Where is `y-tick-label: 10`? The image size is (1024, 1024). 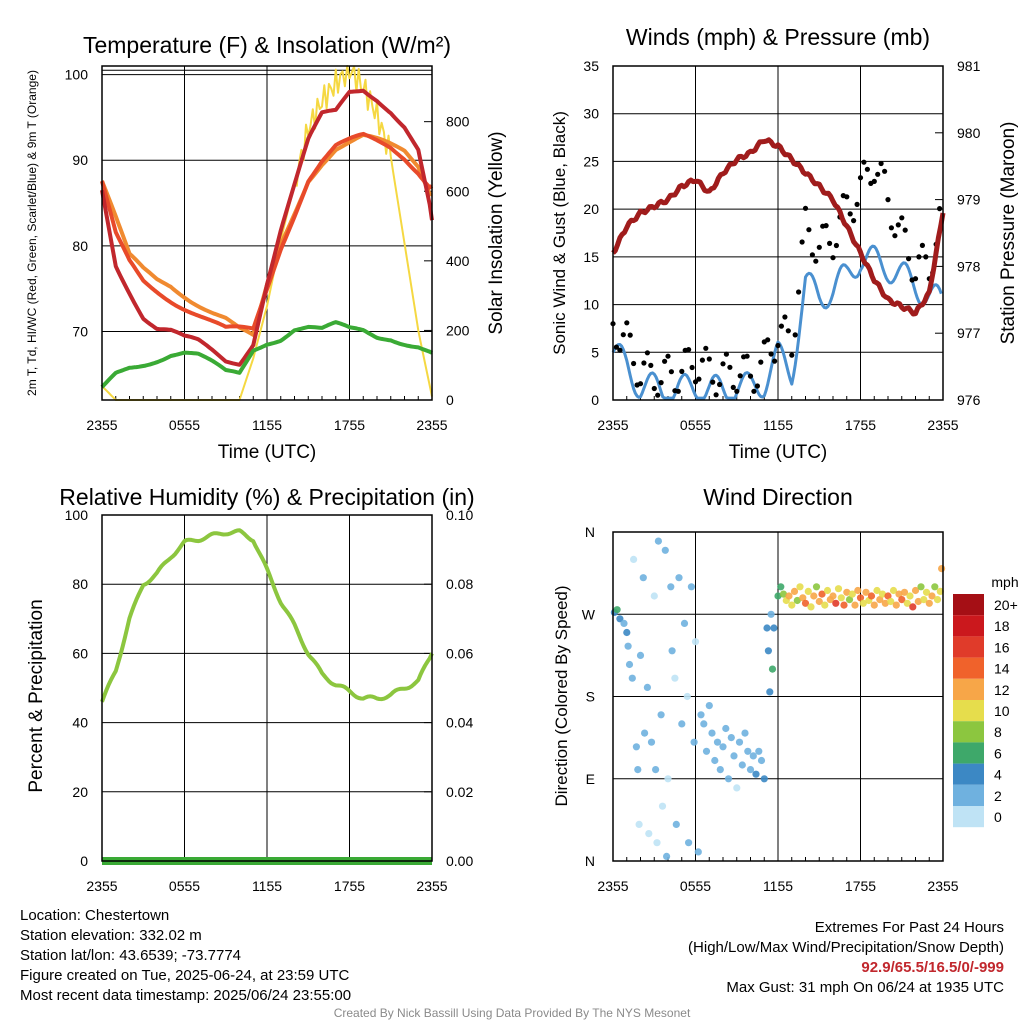
y-tick-label: 10 is located at coordinates (591, 305).